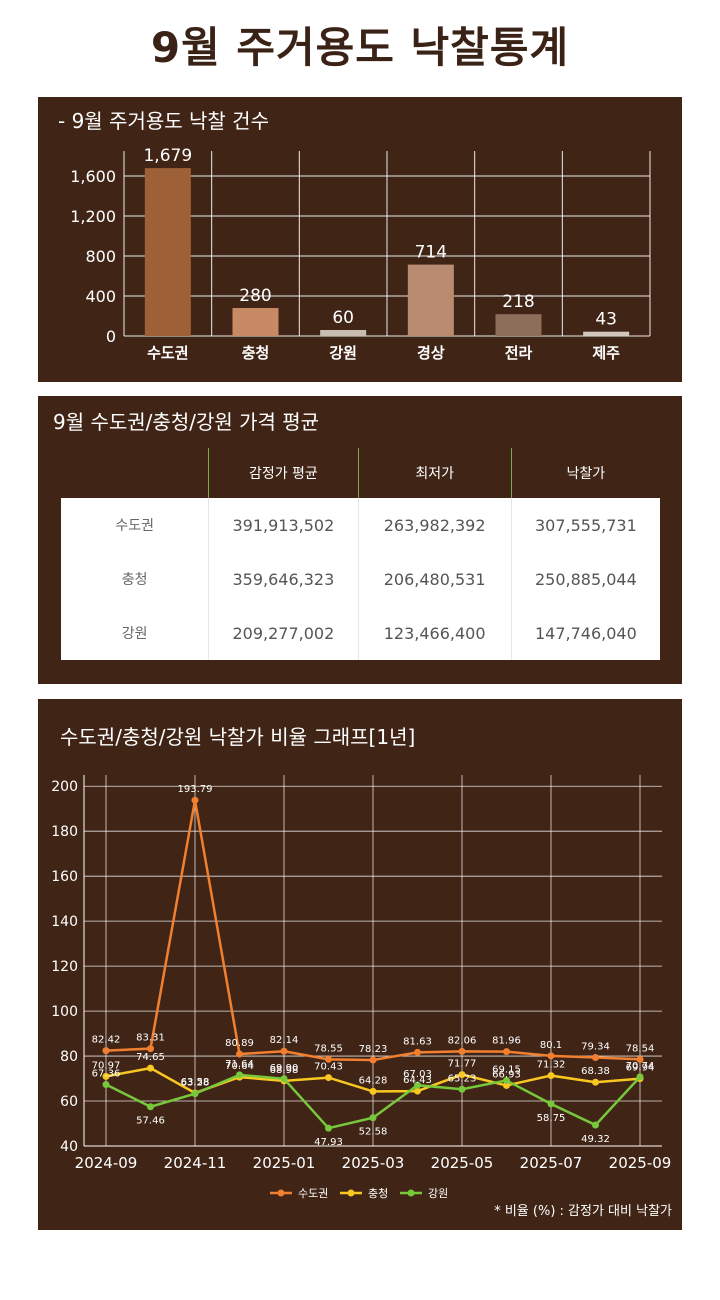 The image size is (720, 1300). I want to click on data-label: 70.97, so click(106, 1065).